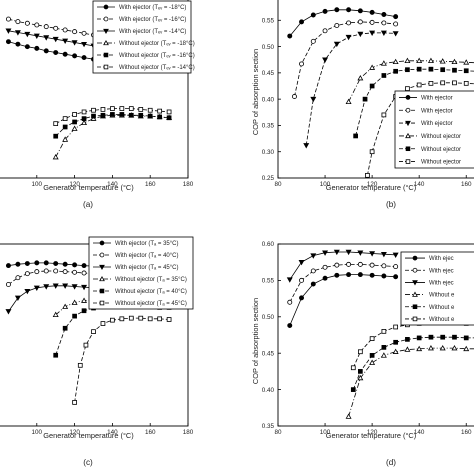  I want to click on legend-box, so click(141, 273).